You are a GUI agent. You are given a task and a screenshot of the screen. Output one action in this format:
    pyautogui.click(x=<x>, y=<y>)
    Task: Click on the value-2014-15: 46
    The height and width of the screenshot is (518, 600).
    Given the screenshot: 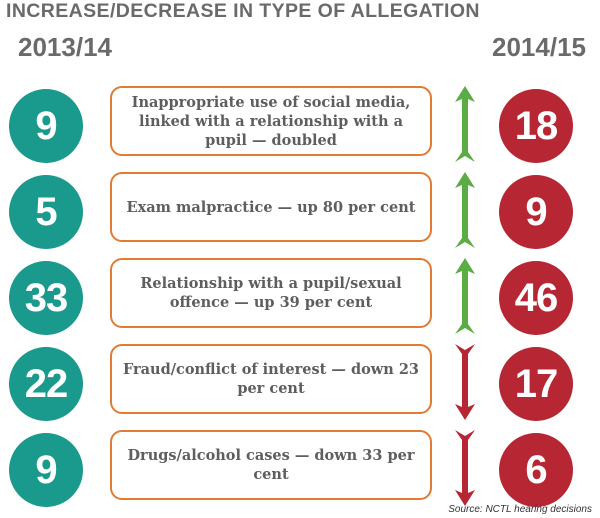 What is the action you would take?
    pyautogui.click(x=536, y=298)
    